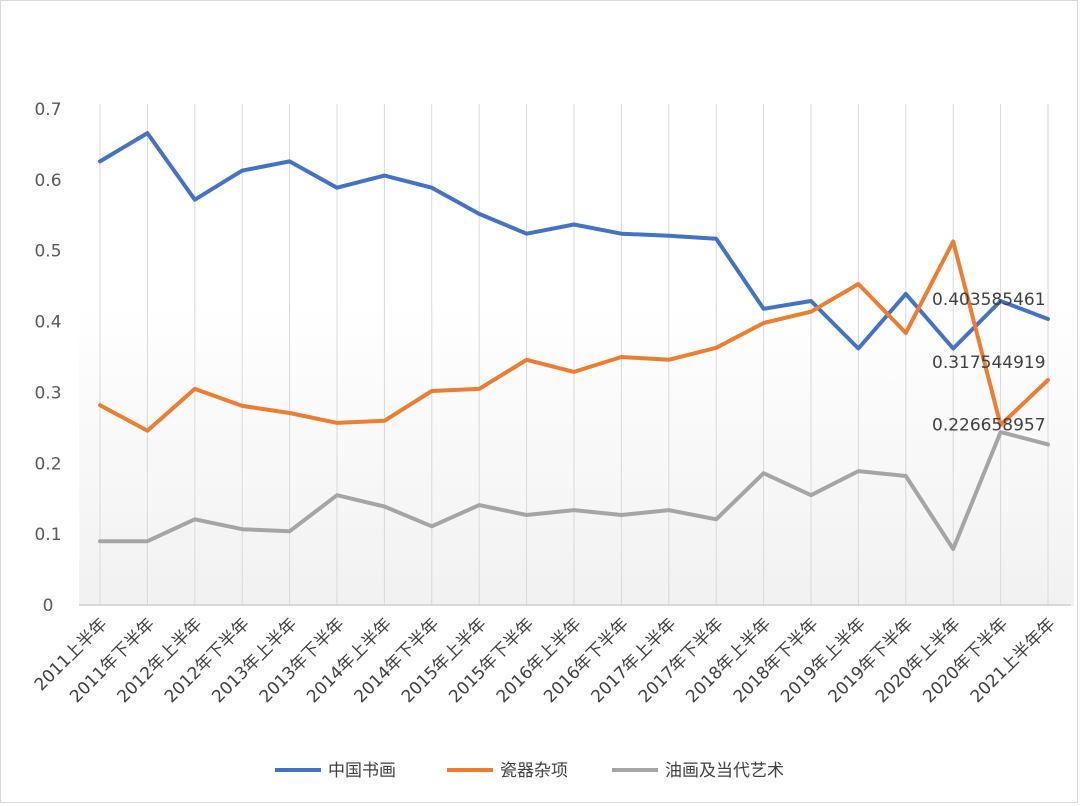 This screenshot has height=806, width=1080. Describe the element at coordinates (47, 252) in the screenshot. I see `y-tick-label: 0.5` at that location.